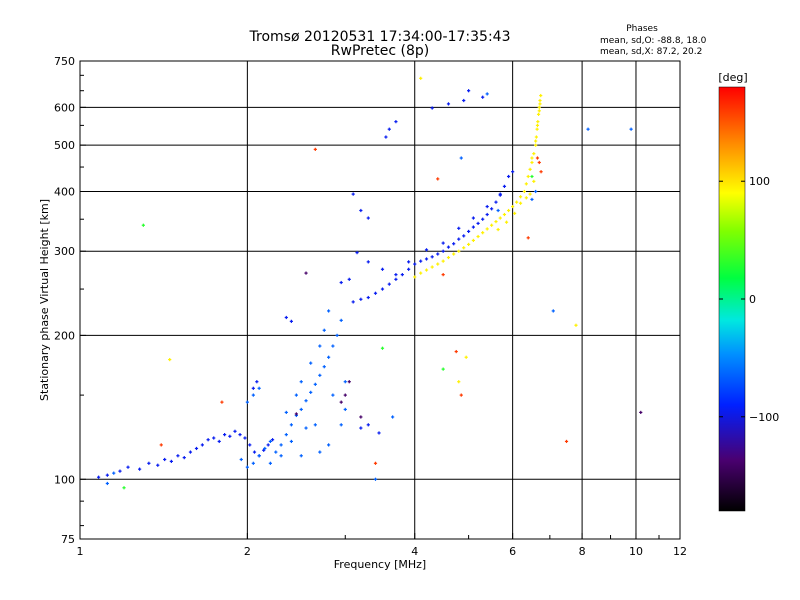 This screenshot has height=600, width=800. I want to click on y-tick-label: 500, so click(64, 145).